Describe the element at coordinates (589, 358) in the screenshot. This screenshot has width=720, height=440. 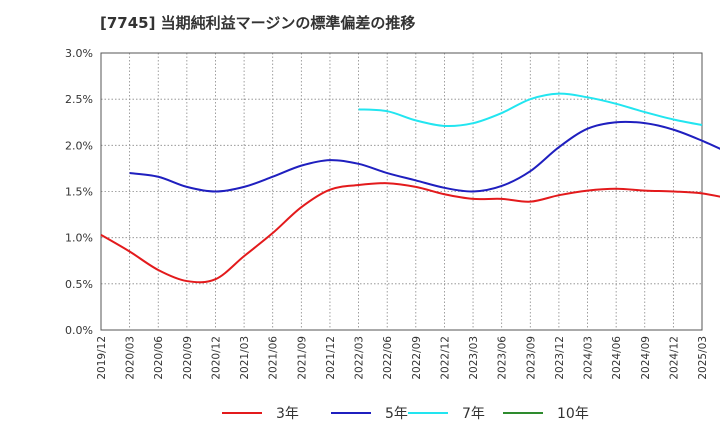
I see `x-tick-label: 2024/03` at that location.